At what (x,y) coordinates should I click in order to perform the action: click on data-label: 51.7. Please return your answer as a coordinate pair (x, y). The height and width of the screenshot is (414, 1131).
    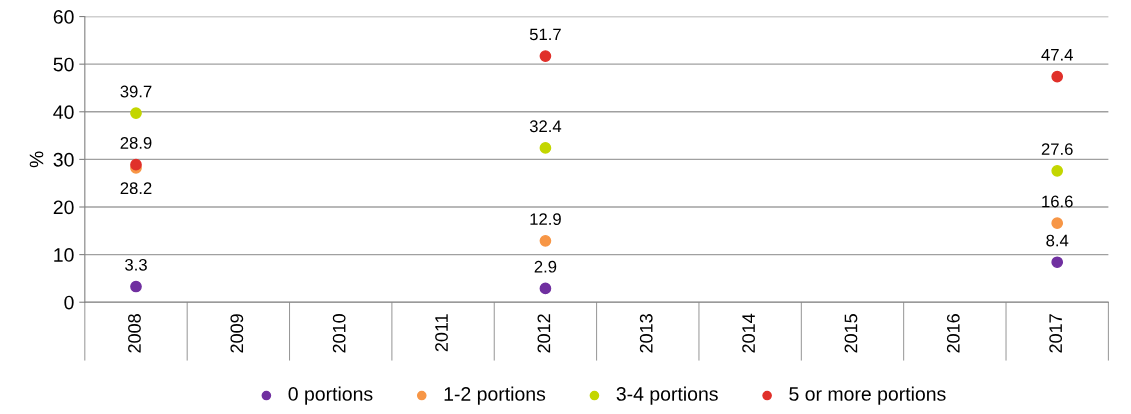
    Looking at the image, I should click on (545, 34).